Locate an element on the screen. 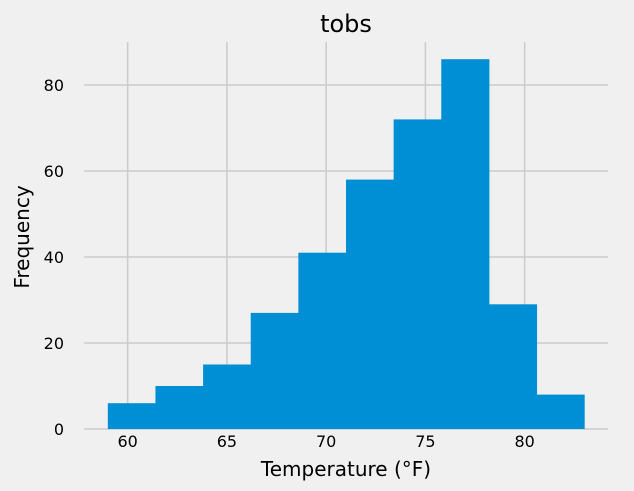  y-tick-label: 40 is located at coordinates (54, 257).